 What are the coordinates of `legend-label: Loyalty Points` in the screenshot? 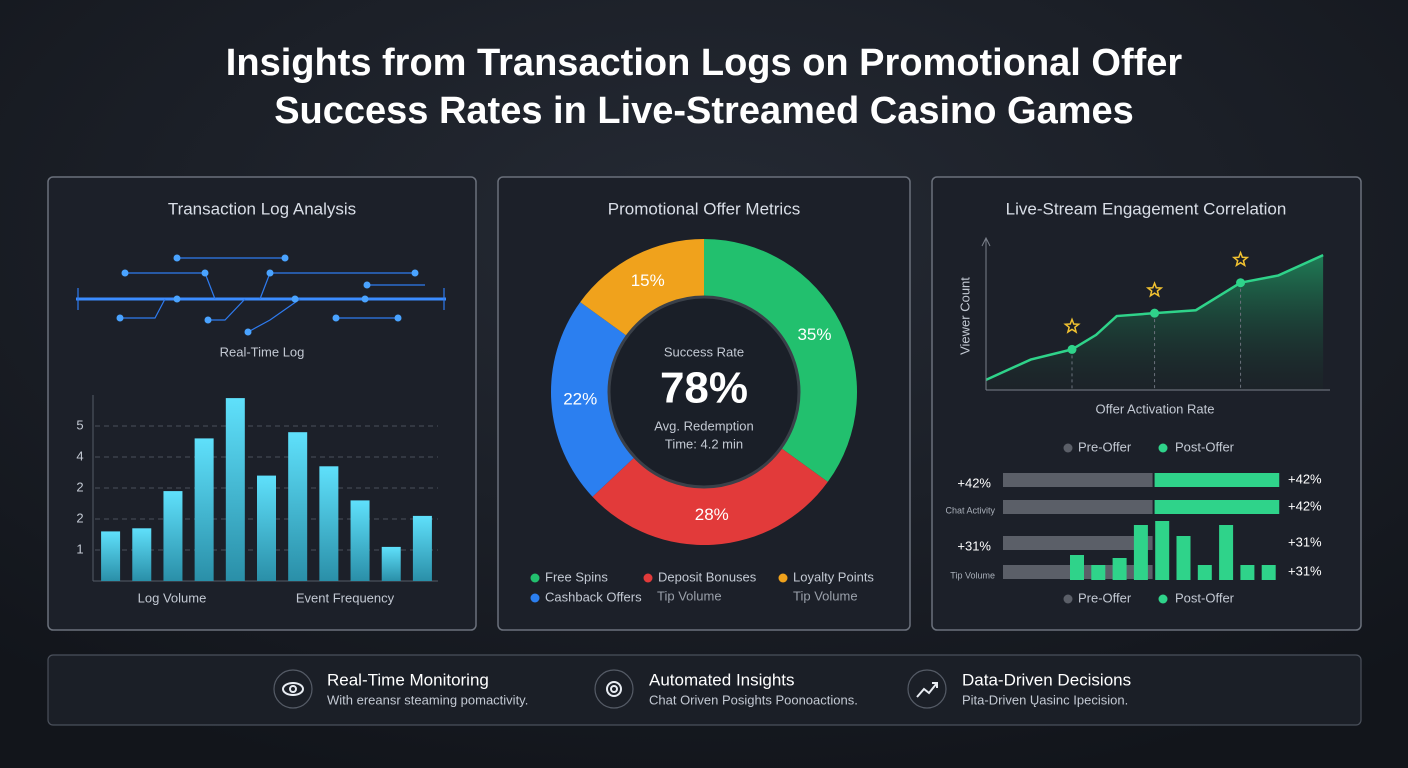 It's located at (833, 576).